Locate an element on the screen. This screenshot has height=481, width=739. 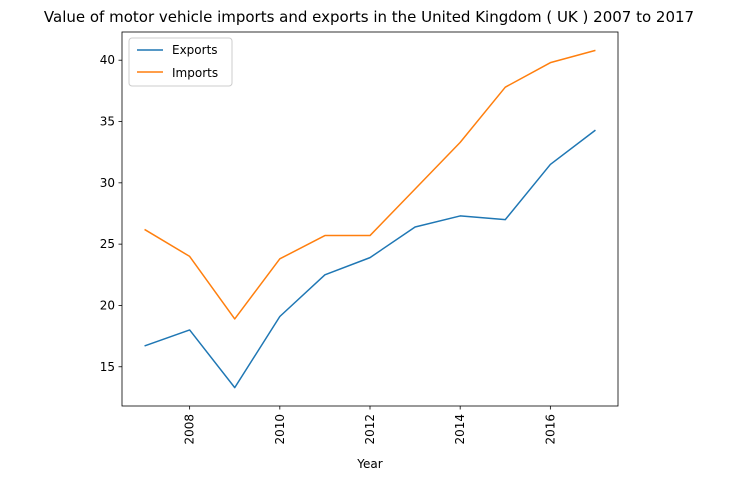
legend: Exports Imports is located at coordinates (180, 62).